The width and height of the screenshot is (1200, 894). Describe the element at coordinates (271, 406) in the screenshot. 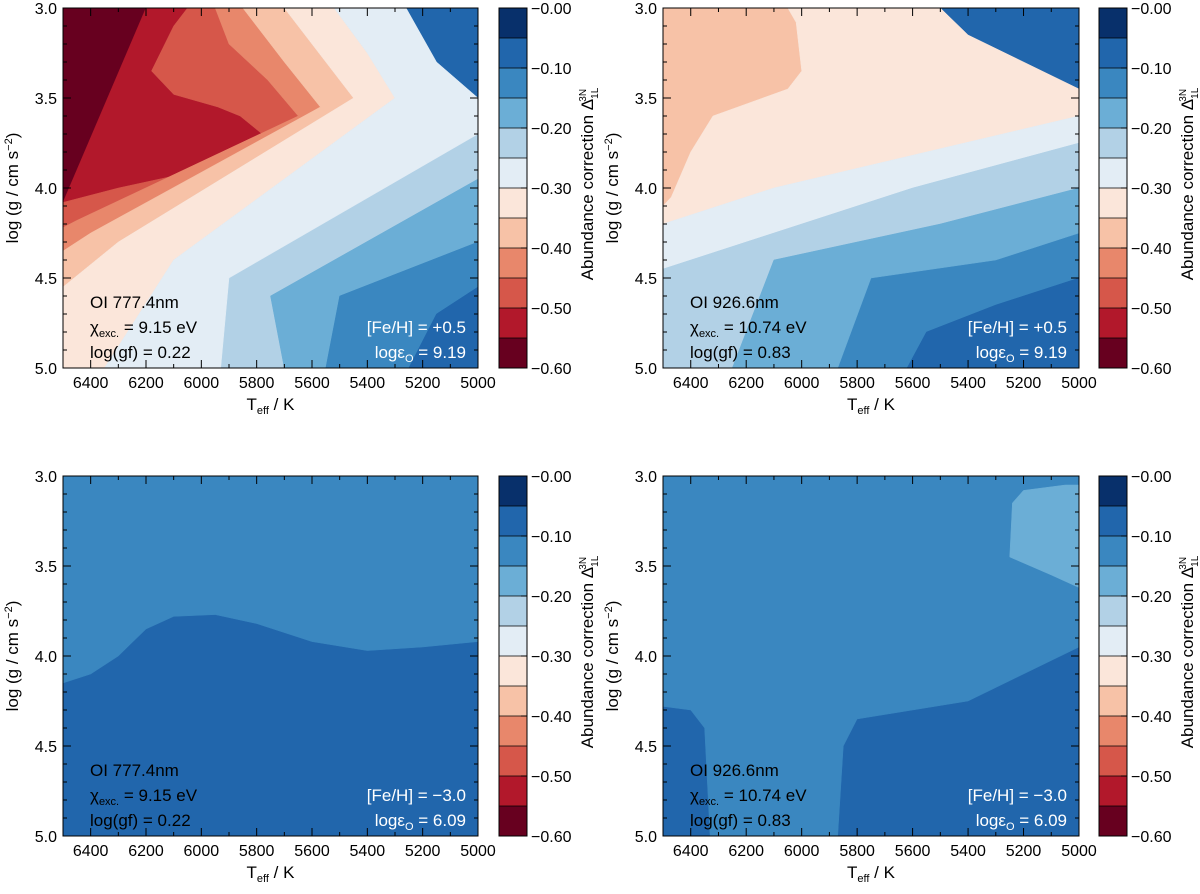

I see `x-axis-label: Teff / K` at that location.